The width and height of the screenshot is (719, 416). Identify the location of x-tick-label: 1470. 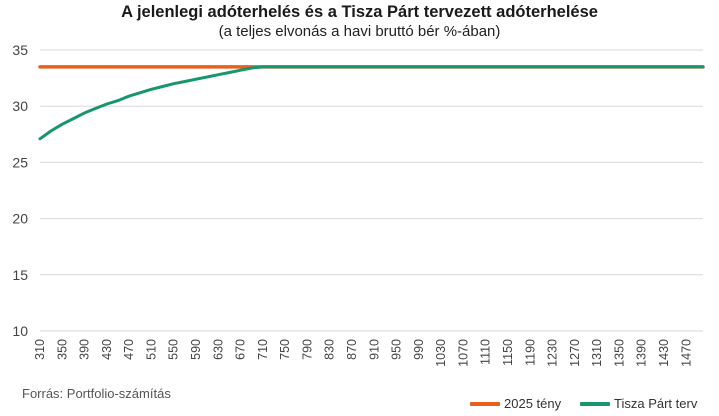
(686, 353).